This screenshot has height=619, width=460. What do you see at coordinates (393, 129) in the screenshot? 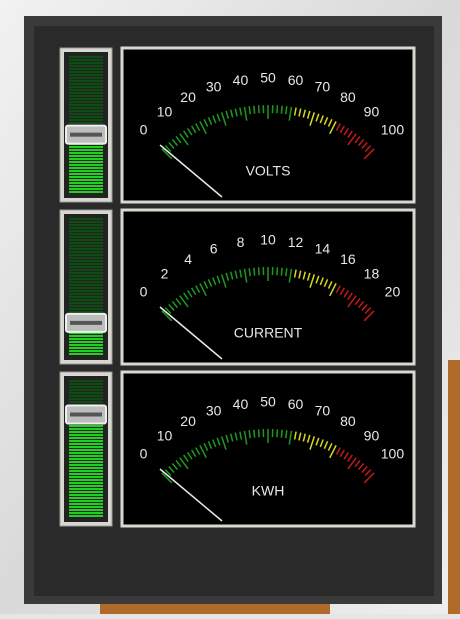
I see `scale-label: 100` at bounding box center [393, 129].